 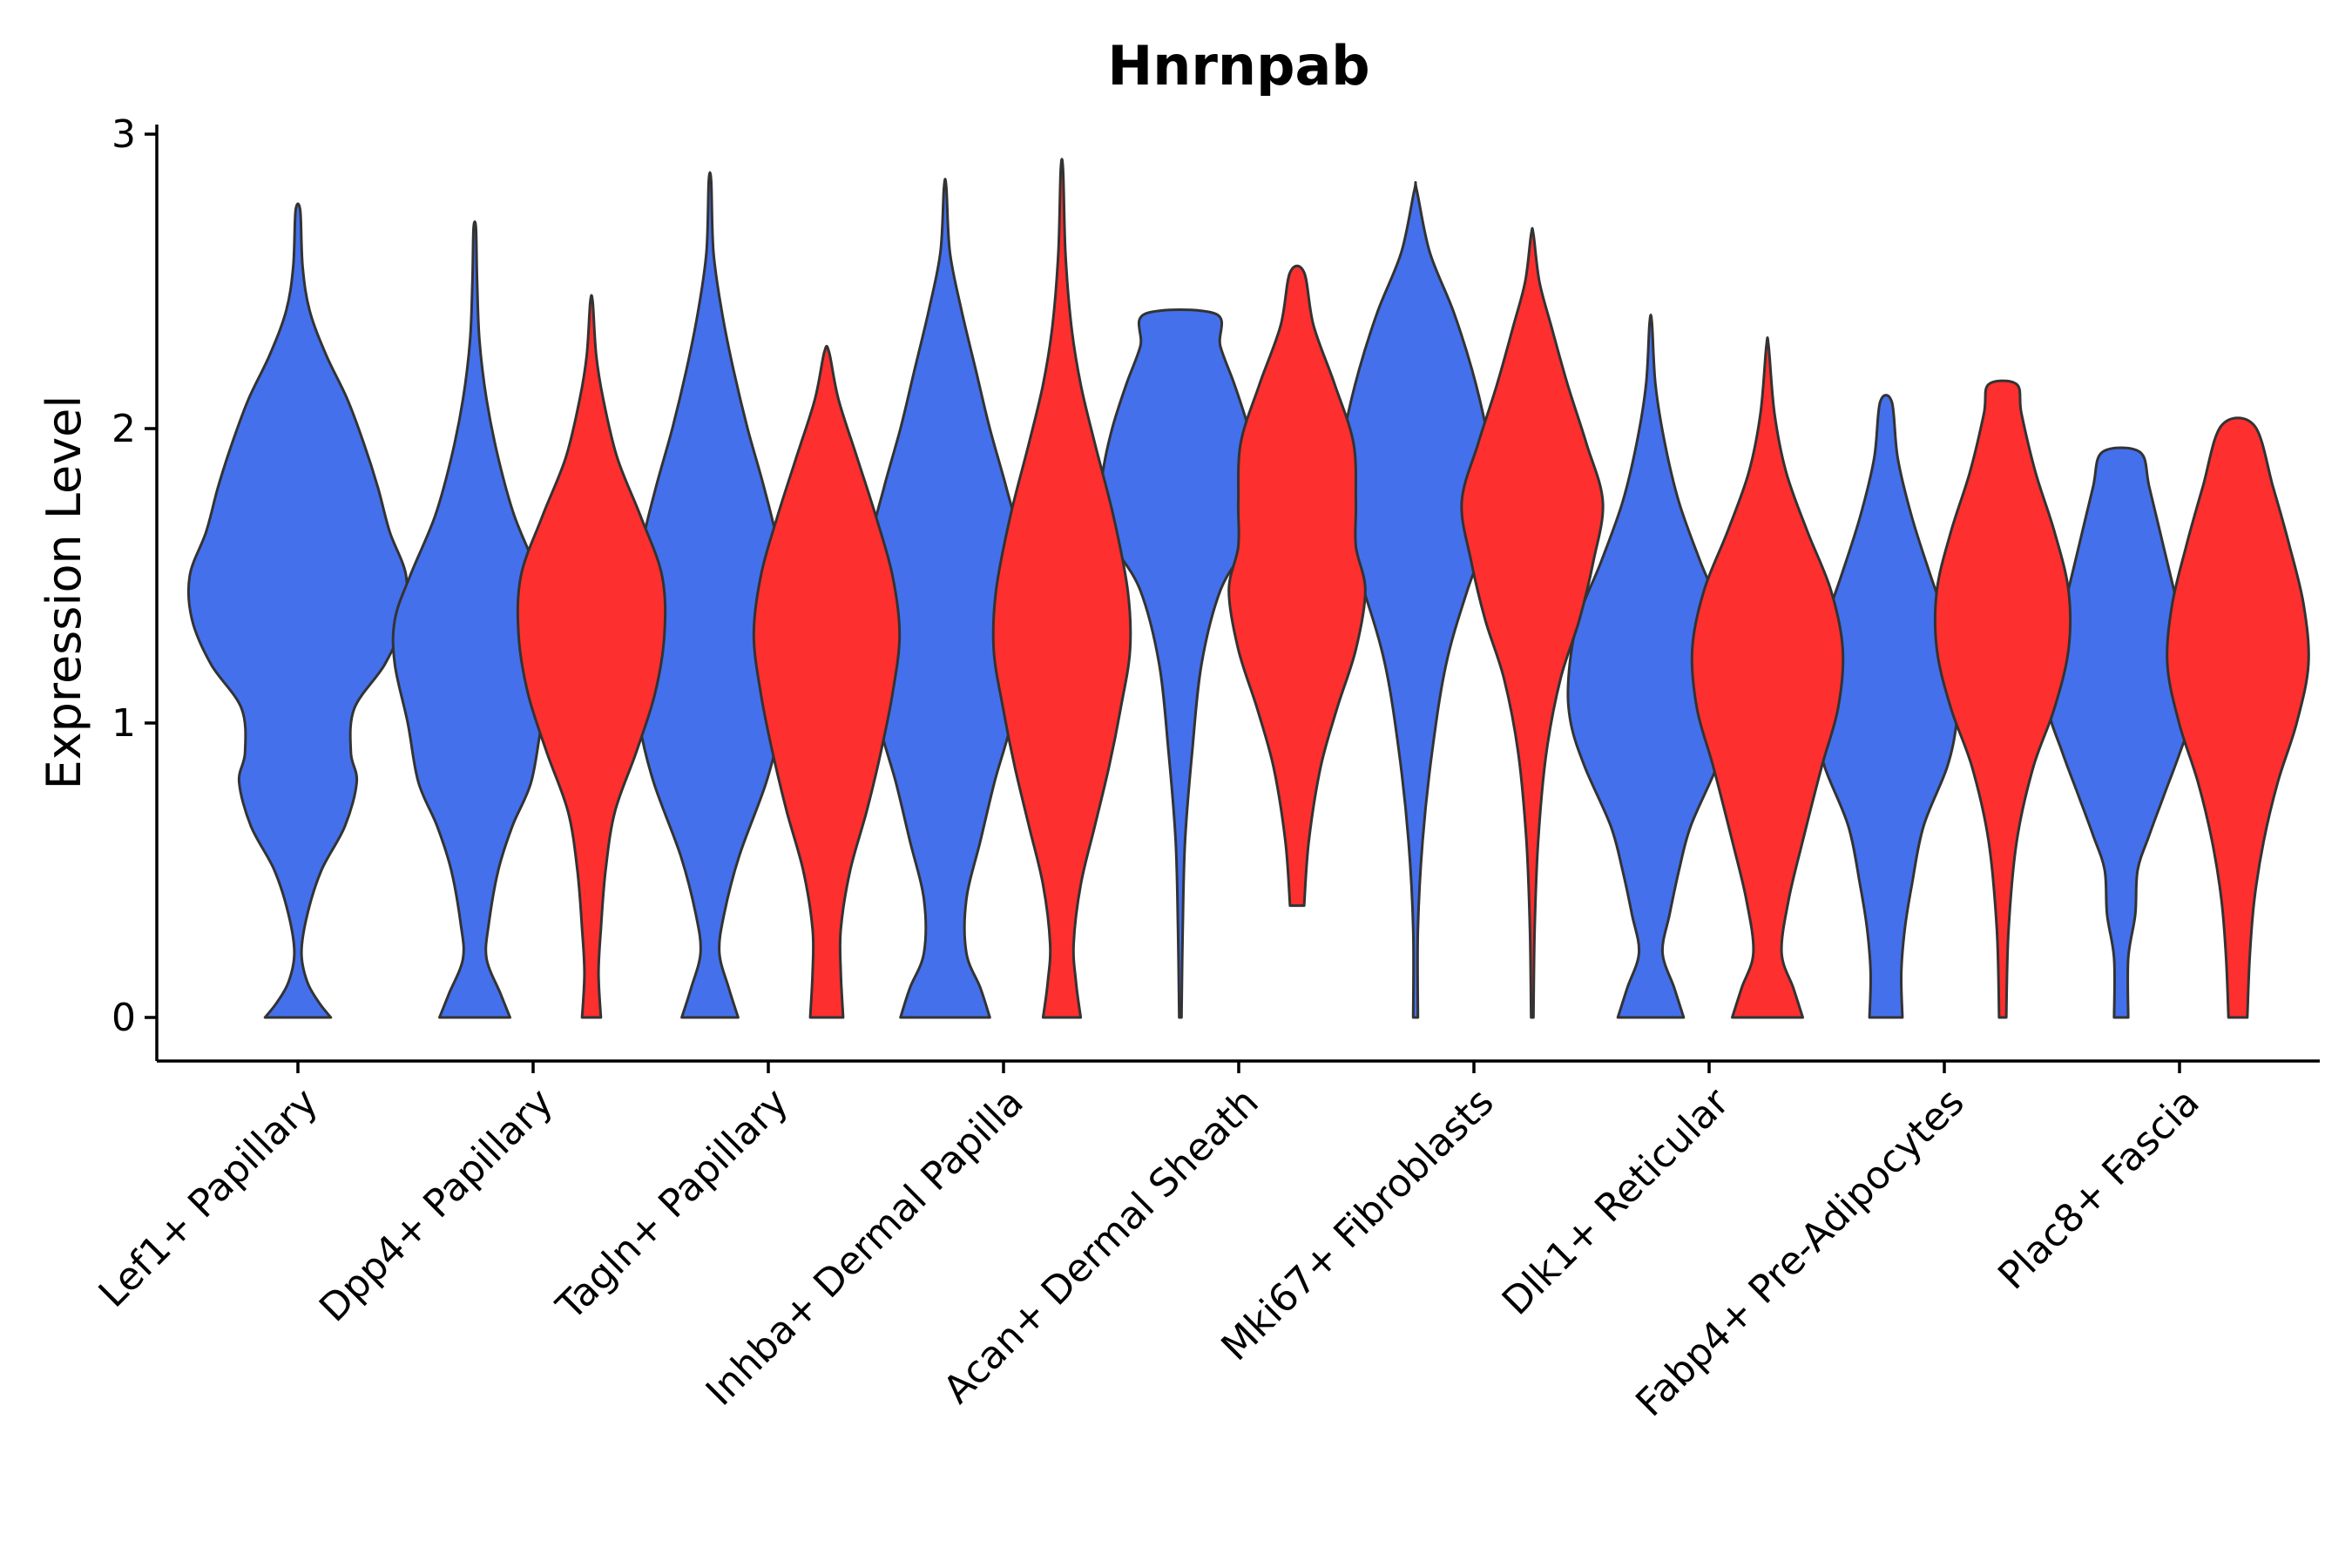 I want to click on y-tick-label: 2, so click(x=124, y=429).